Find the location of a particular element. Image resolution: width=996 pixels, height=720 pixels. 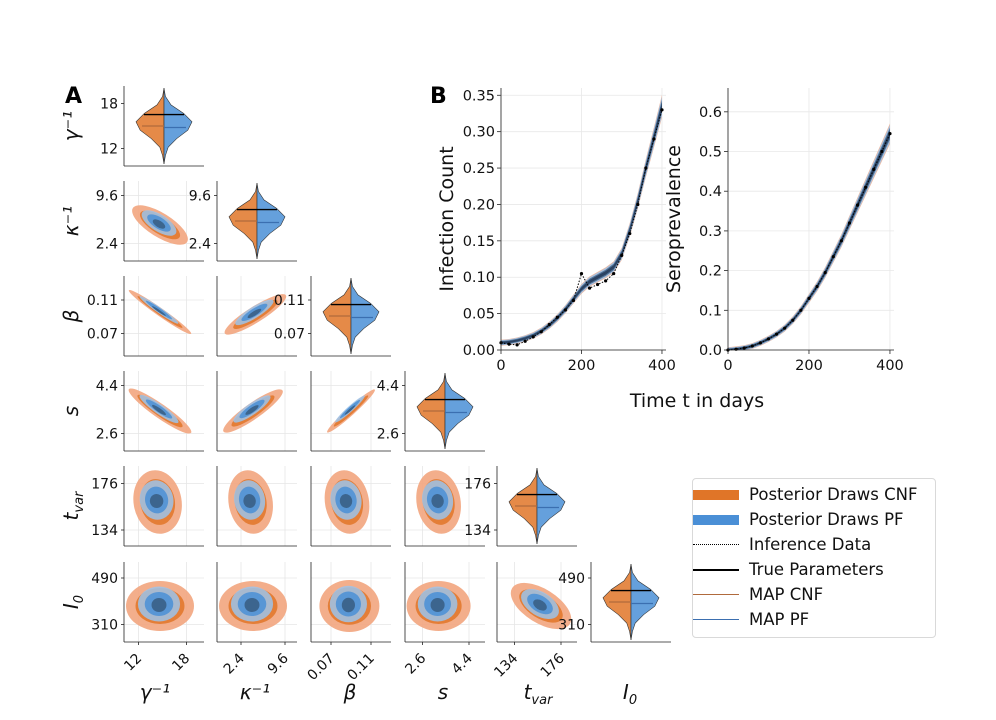

pair-cell: 4.4 2.6 is located at coordinates (431, 411).